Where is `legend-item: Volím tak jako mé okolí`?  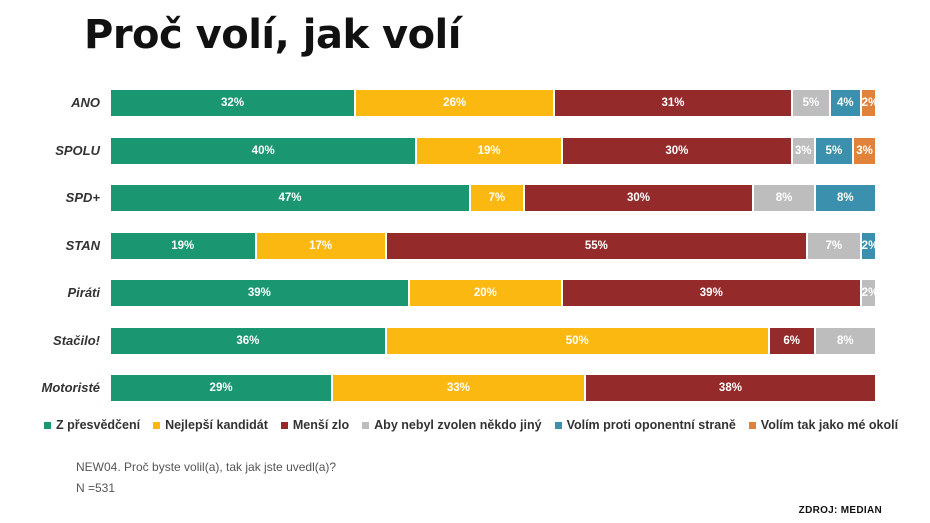 legend-item: Volím tak jako mé okolí is located at coordinates (823, 425).